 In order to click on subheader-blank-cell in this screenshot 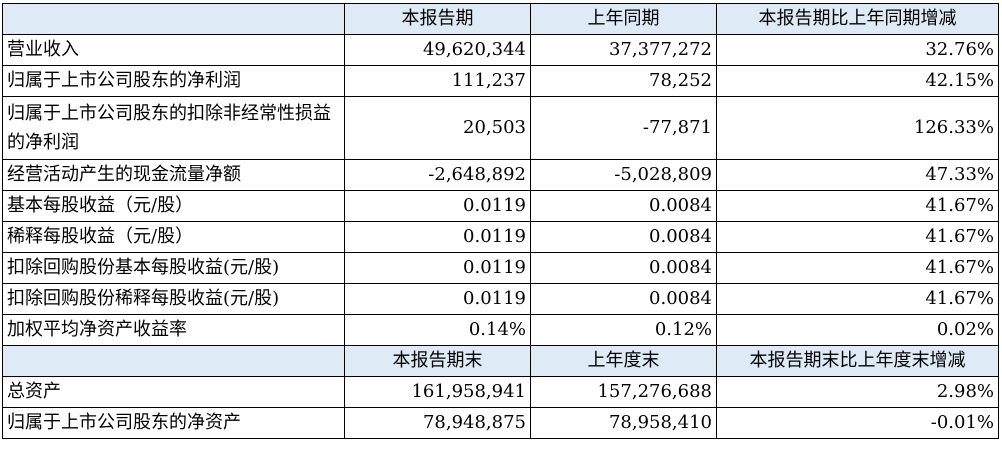, I will do `click(173, 361)`.